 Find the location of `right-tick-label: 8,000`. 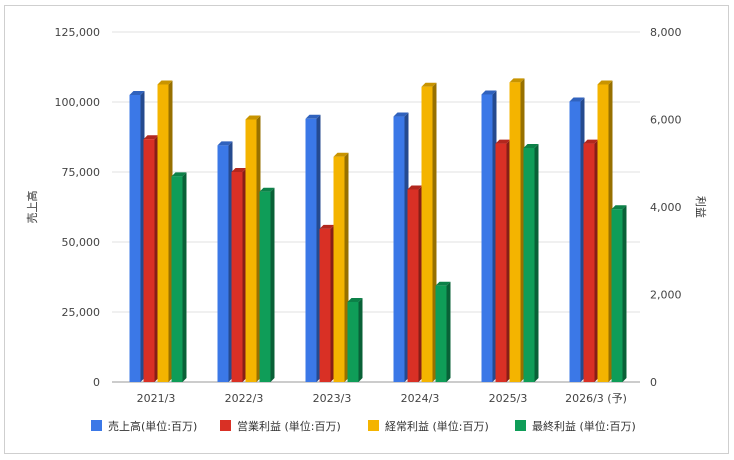

right-tick-label: 8,000 is located at coordinates (666, 32).